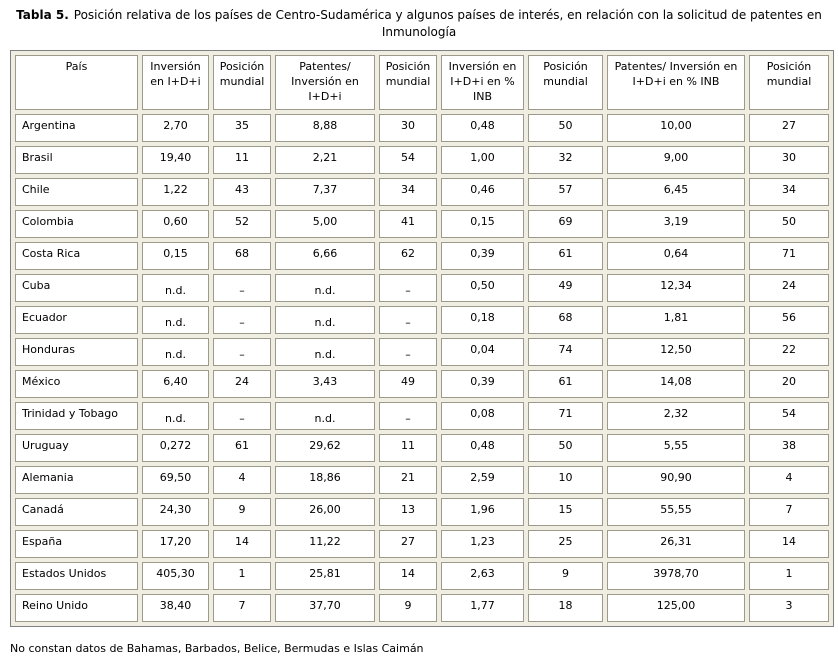  What do you see at coordinates (76, 288) in the screenshot?
I see `country-cell: Cuba` at bounding box center [76, 288].